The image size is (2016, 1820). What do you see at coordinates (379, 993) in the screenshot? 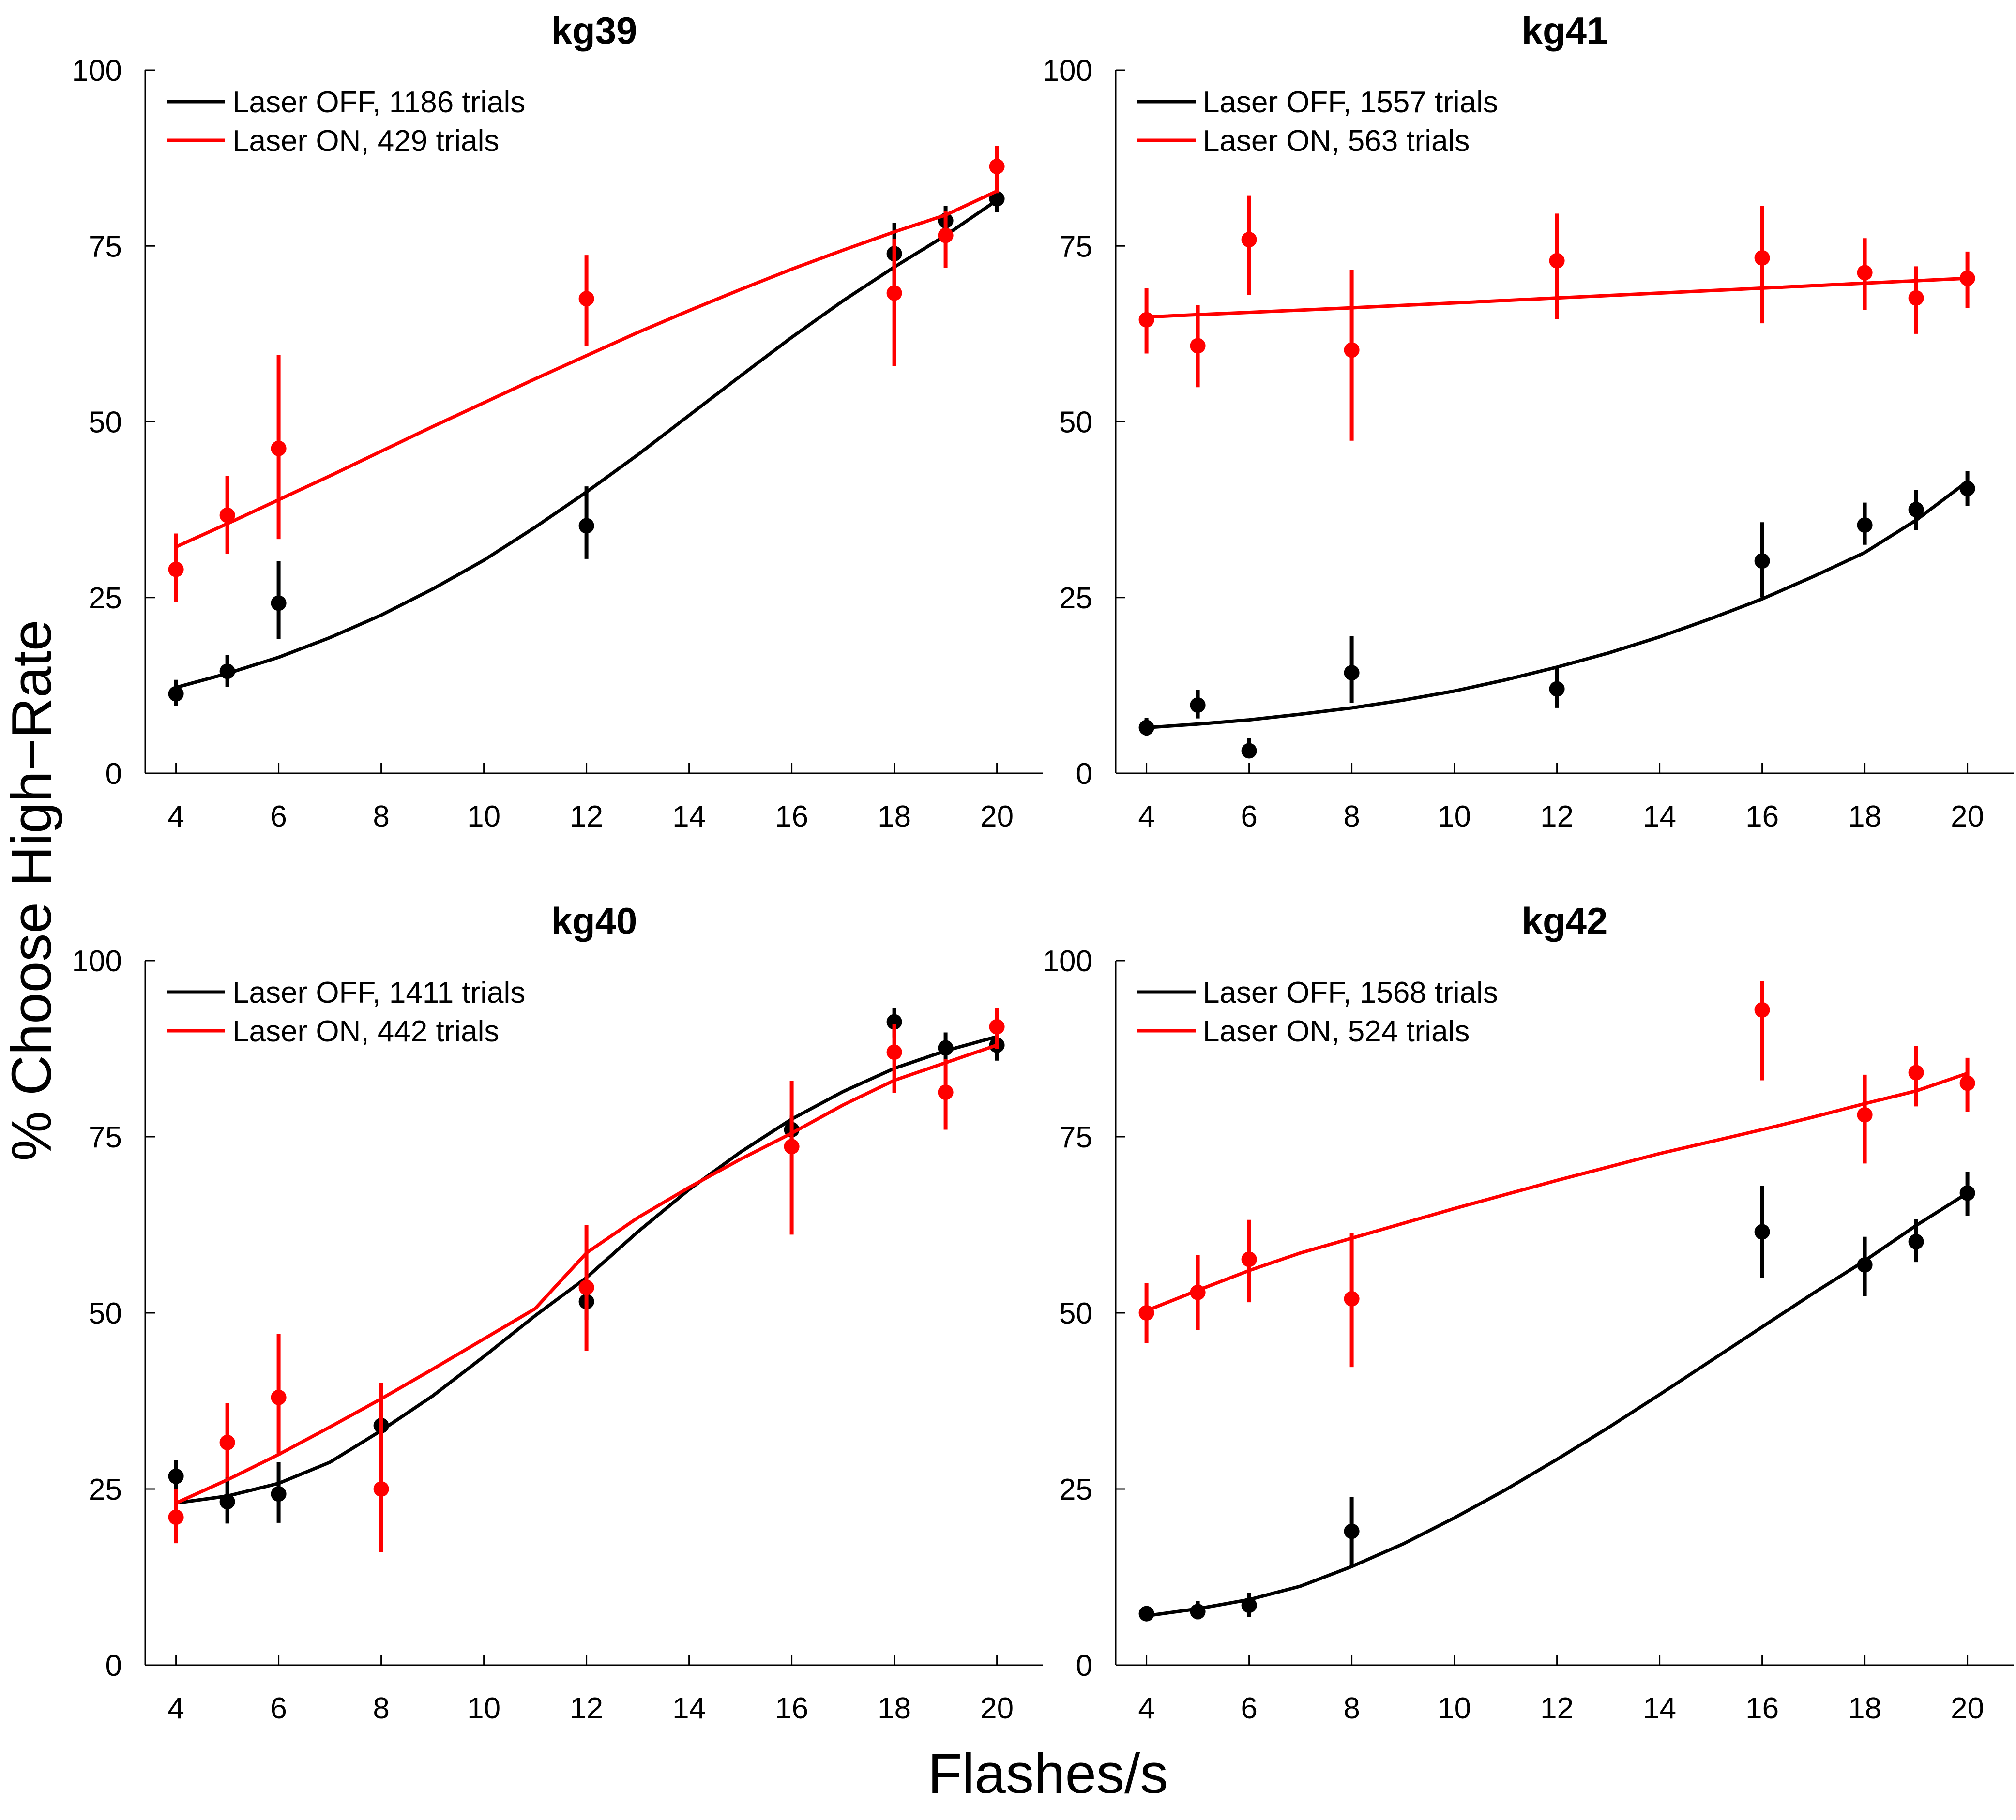
I see `legend-label: Laser OFF, 1411 trials` at bounding box center [379, 993].